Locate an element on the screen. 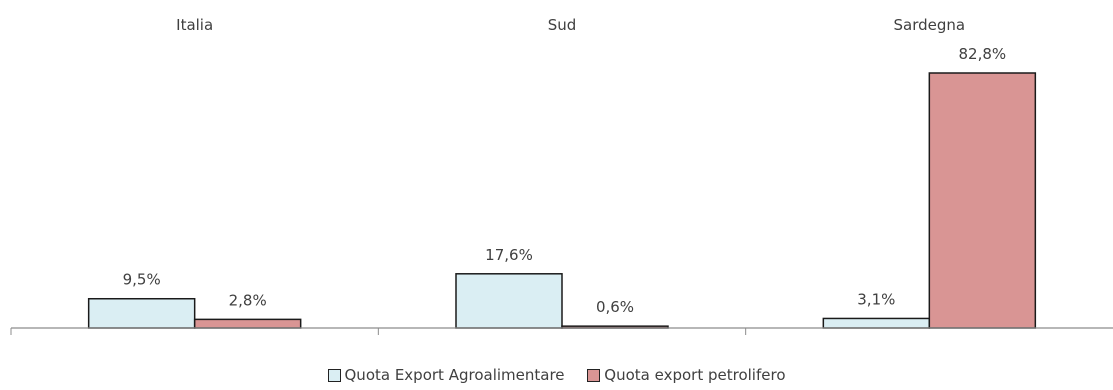 Image resolution: width=1113 pixels, height=390 pixels. data-label-italia-series-1: 9,5% is located at coordinates (142, 280).